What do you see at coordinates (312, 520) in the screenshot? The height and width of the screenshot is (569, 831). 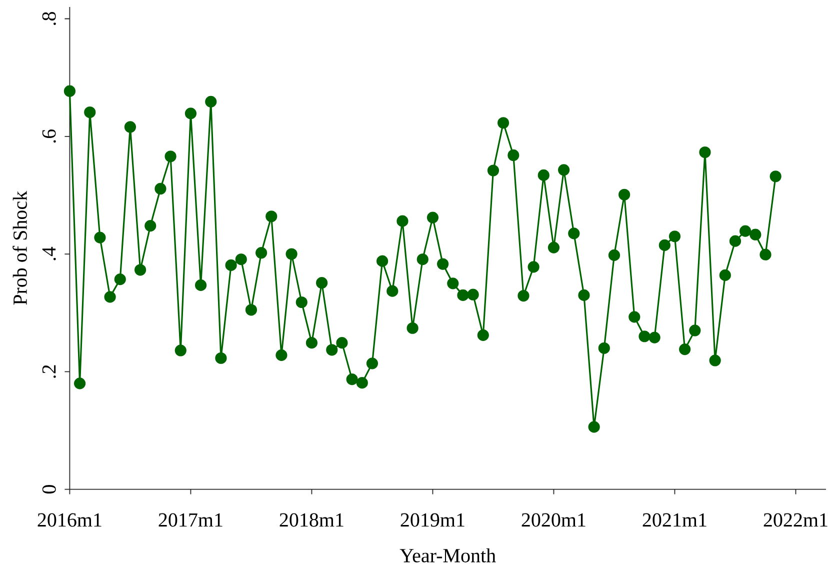 I see `x-tick-label: 2018m1` at bounding box center [312, 520].